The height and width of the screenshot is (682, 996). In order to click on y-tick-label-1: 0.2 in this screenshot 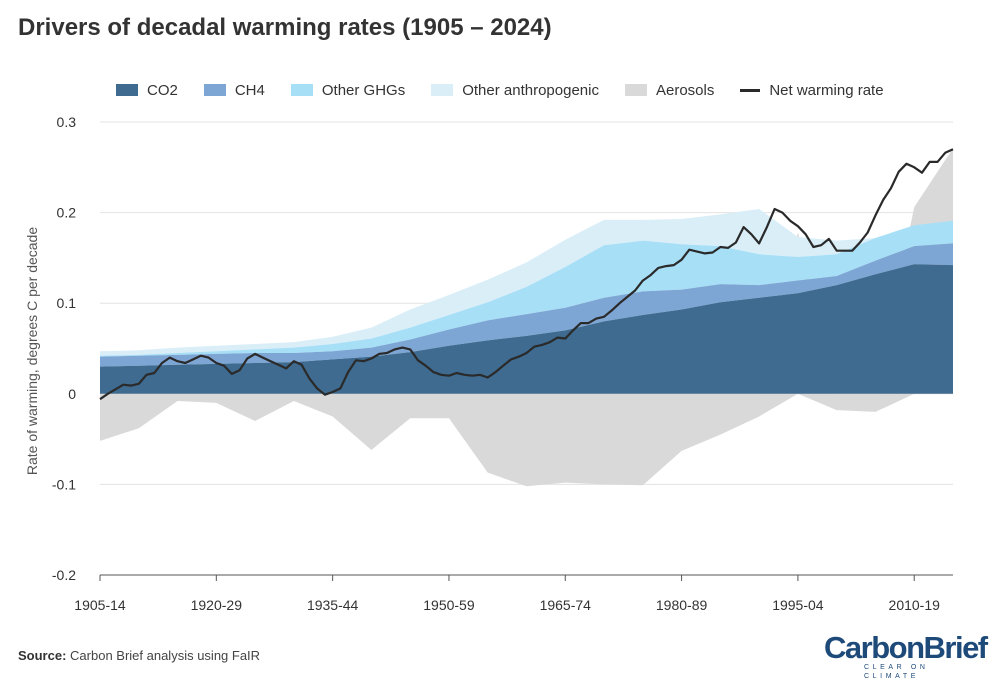, I will do `click(67, 213)`.